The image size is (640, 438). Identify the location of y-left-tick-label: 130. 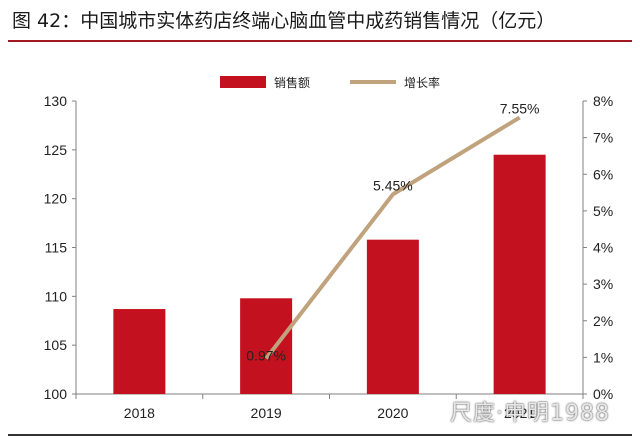
(56, 101).